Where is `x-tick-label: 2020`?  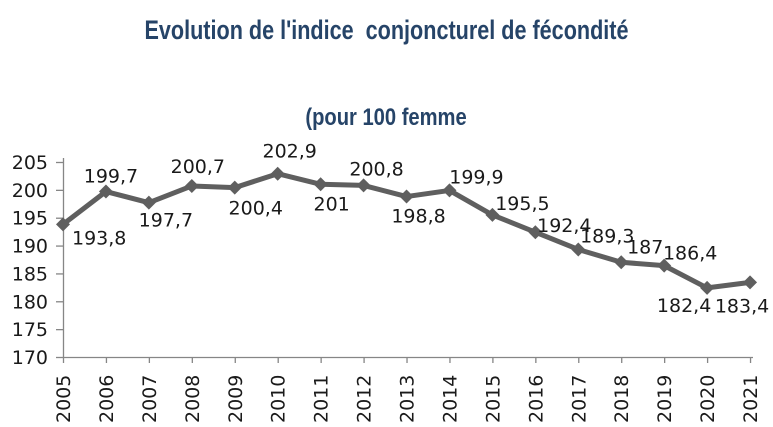
x-tick-label: 2020 is located at coordinates (708, 399).